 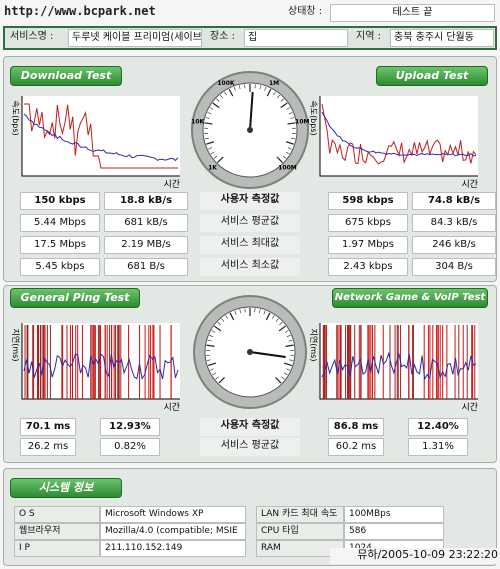 I want to click on info-label: CPU 타입, so click(x=300, y=531).